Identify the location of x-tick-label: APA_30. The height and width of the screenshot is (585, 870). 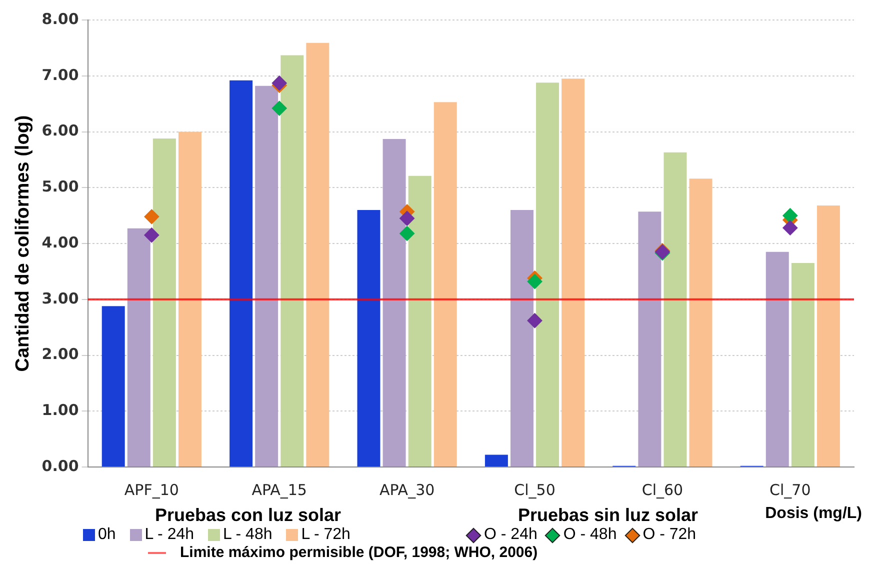
(407, 489).